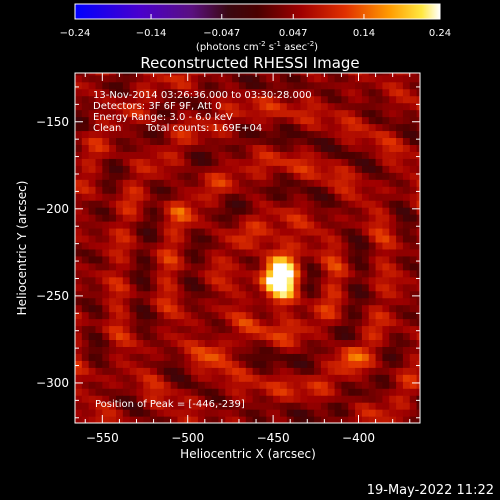 Image resolution: width=500 pixels, height=500 pixels. Describe the element at coordinates (358, 438) in the screenshot. I see `x-tick-label: −400` at that location.